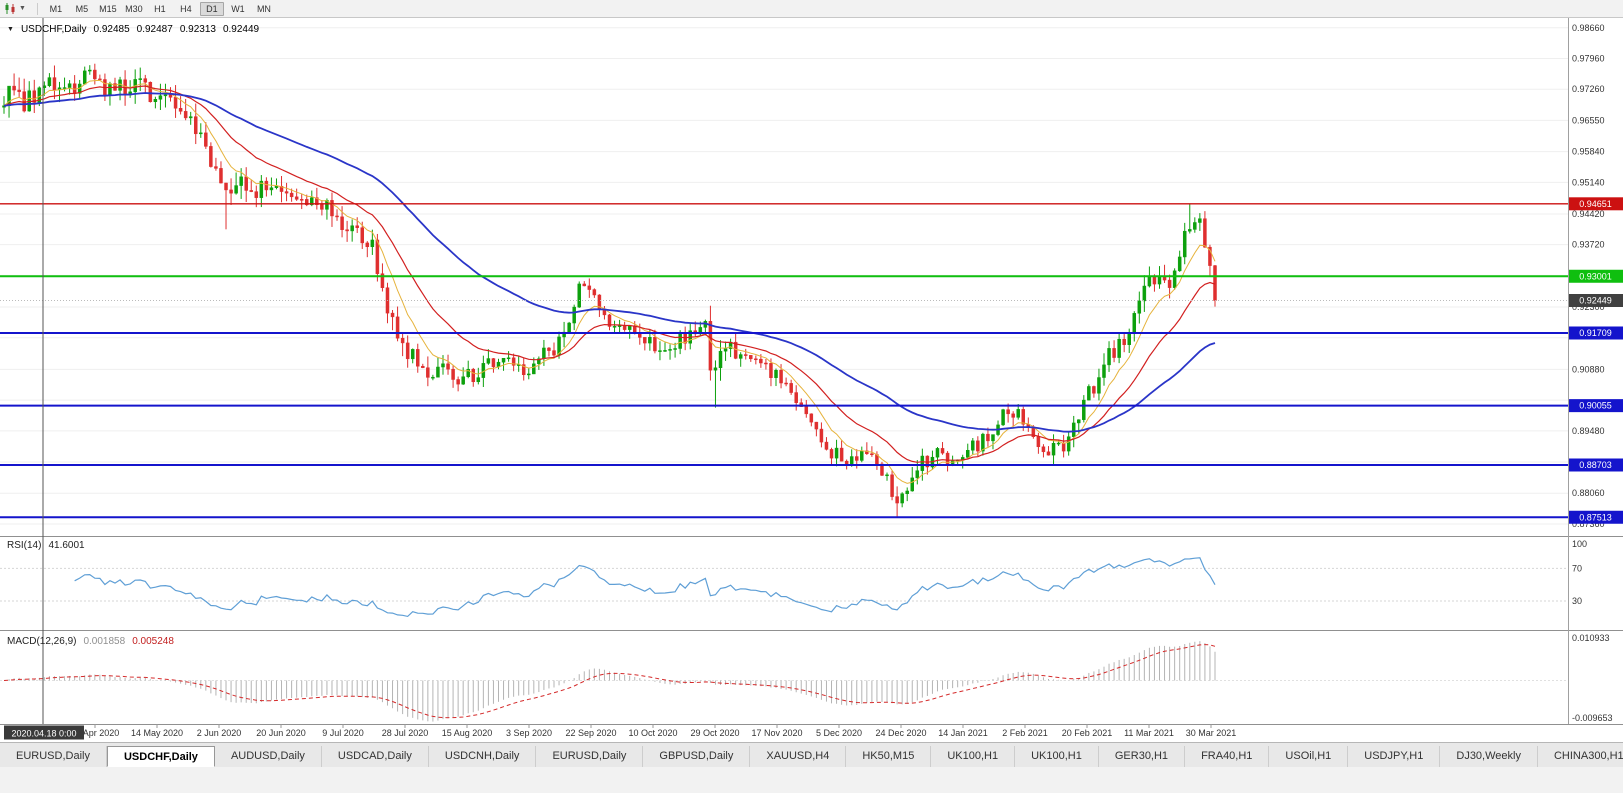  Describe the element at coordinates (1588, 152) in the screenshot. I see `price-tick-label: 0.95840` at that location.